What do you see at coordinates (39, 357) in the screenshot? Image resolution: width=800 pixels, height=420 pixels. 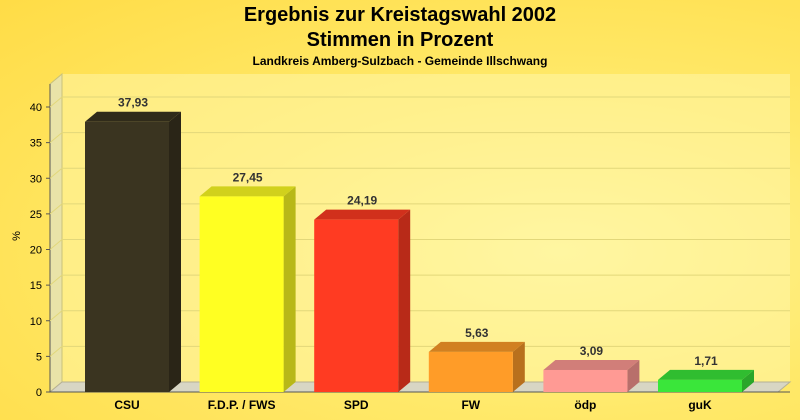 I see `y-tick-label: 5` at bounding box center [39, 357].